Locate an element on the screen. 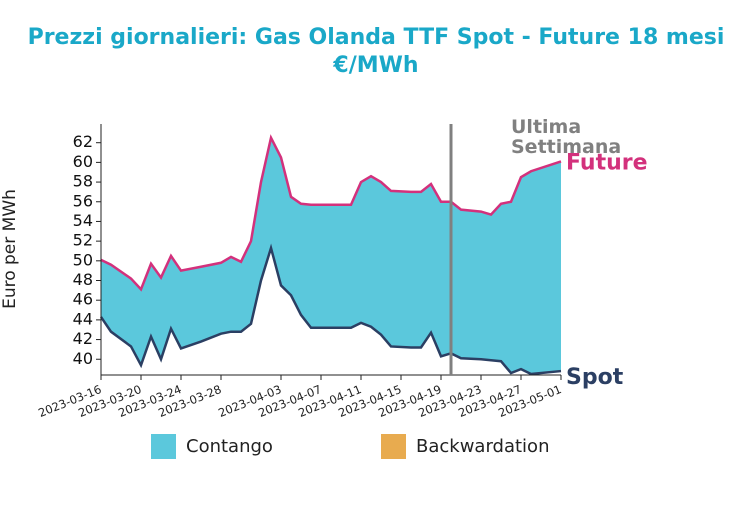 The image size is (752, 508). y-tick-label: 46 is located at coordinates (83, 299).